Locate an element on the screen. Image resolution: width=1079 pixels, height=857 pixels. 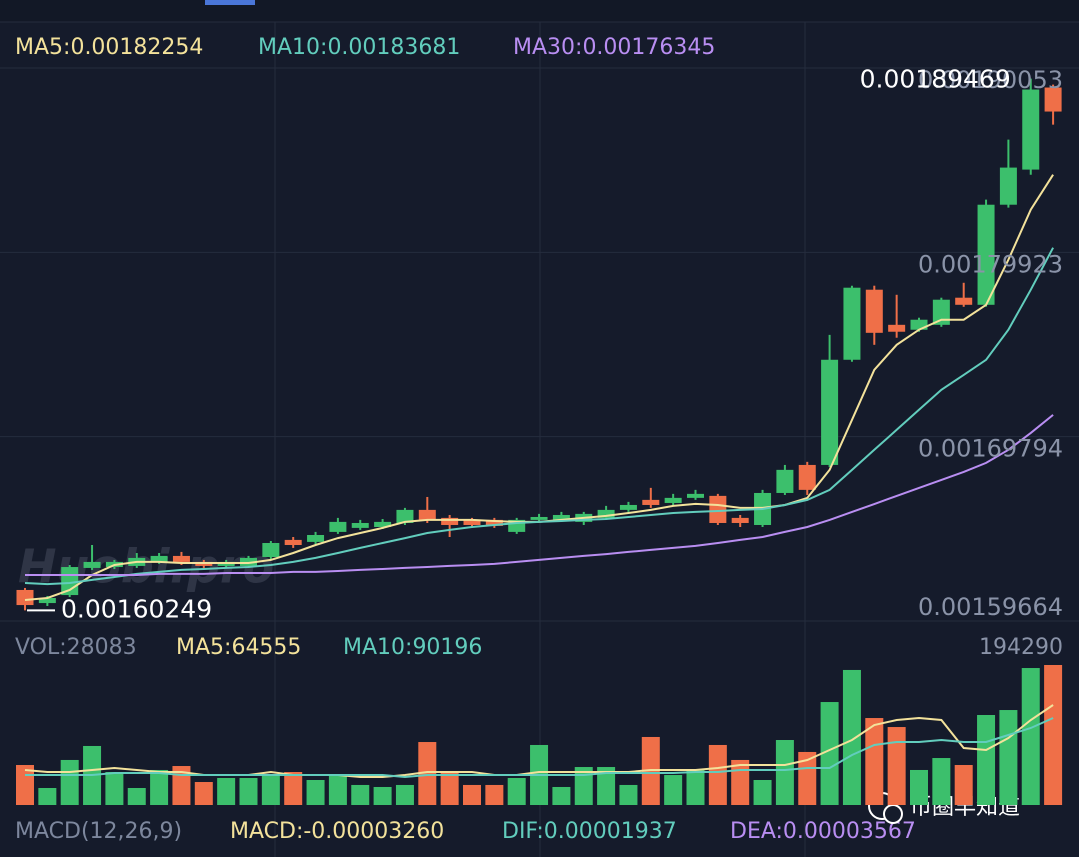
watermark: Huobi.pro is located at coordinates (146, 567).